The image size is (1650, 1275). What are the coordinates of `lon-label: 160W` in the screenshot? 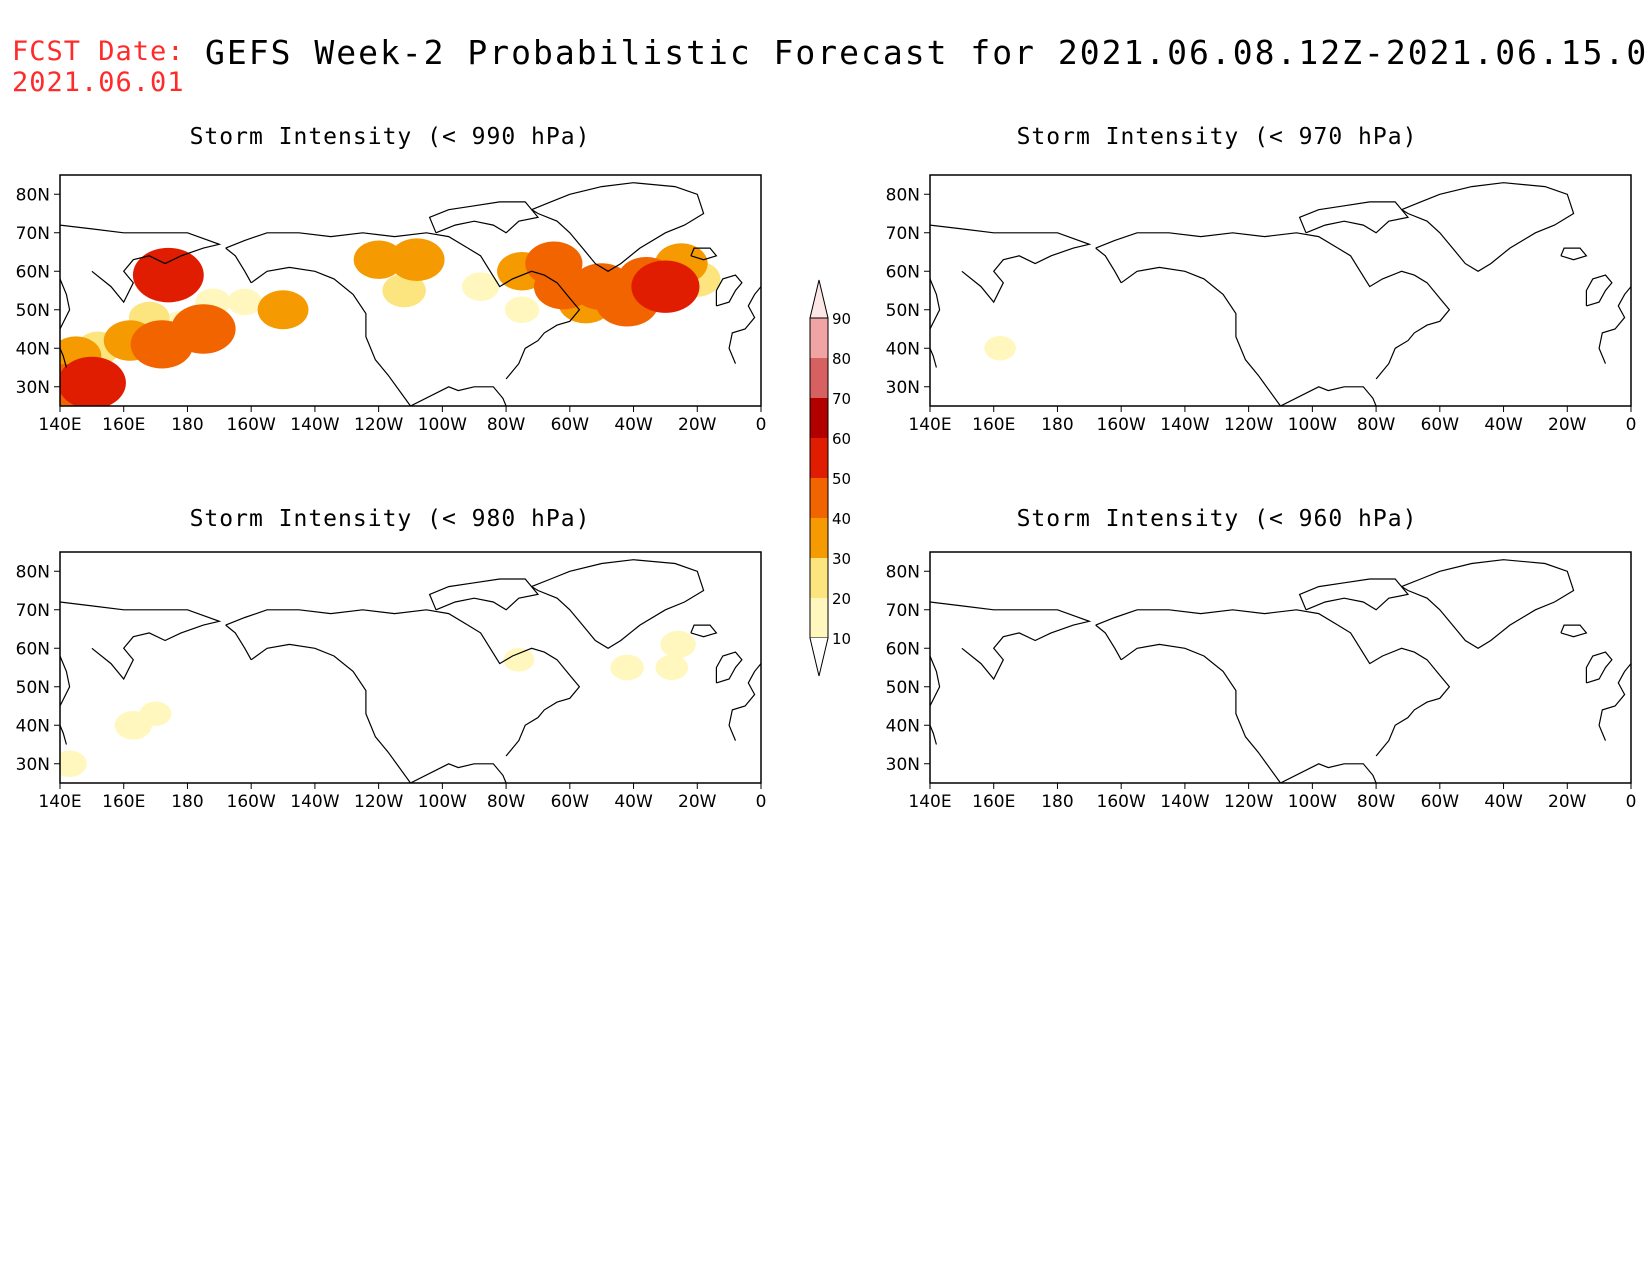 It's located at (251, 425).